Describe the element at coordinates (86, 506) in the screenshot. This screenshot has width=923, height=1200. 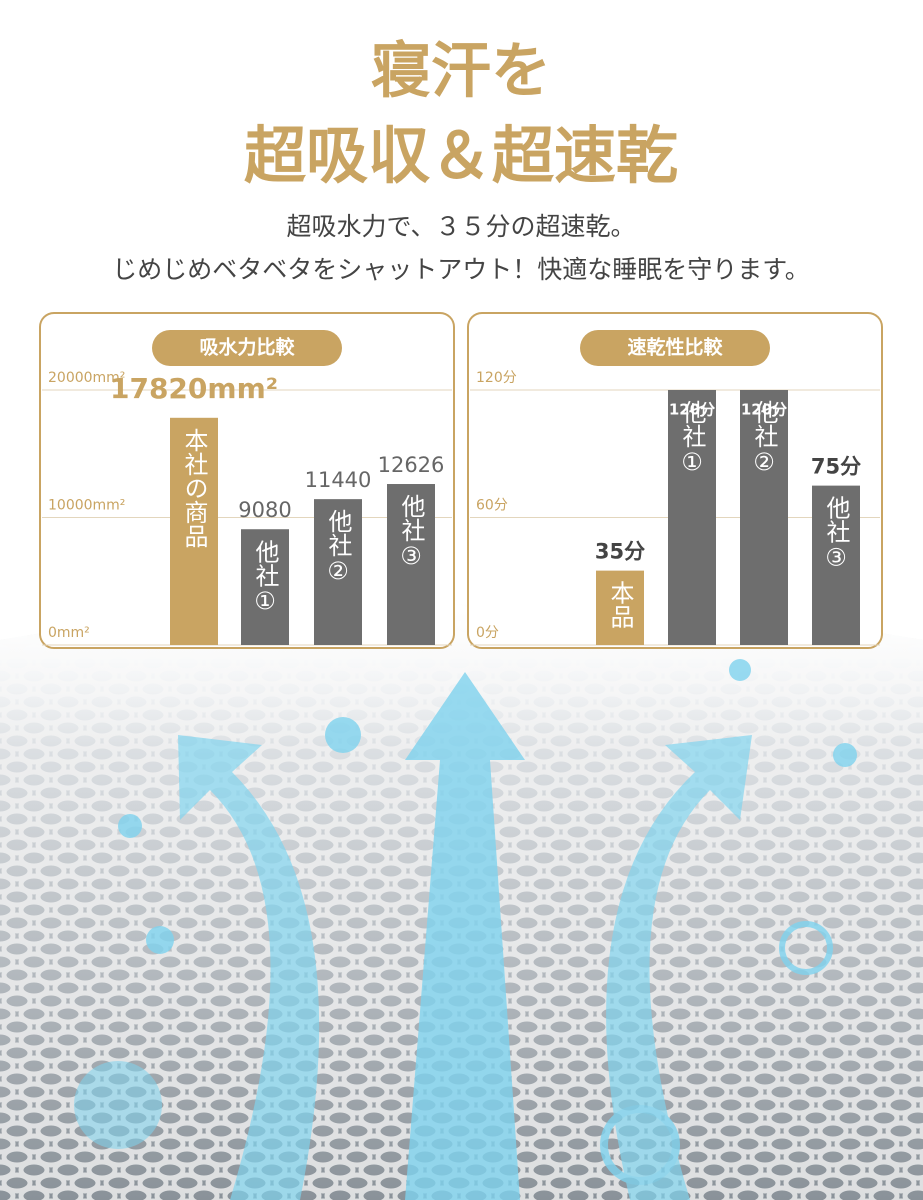
I see `y-tick-label: 10000mm²` at that location.